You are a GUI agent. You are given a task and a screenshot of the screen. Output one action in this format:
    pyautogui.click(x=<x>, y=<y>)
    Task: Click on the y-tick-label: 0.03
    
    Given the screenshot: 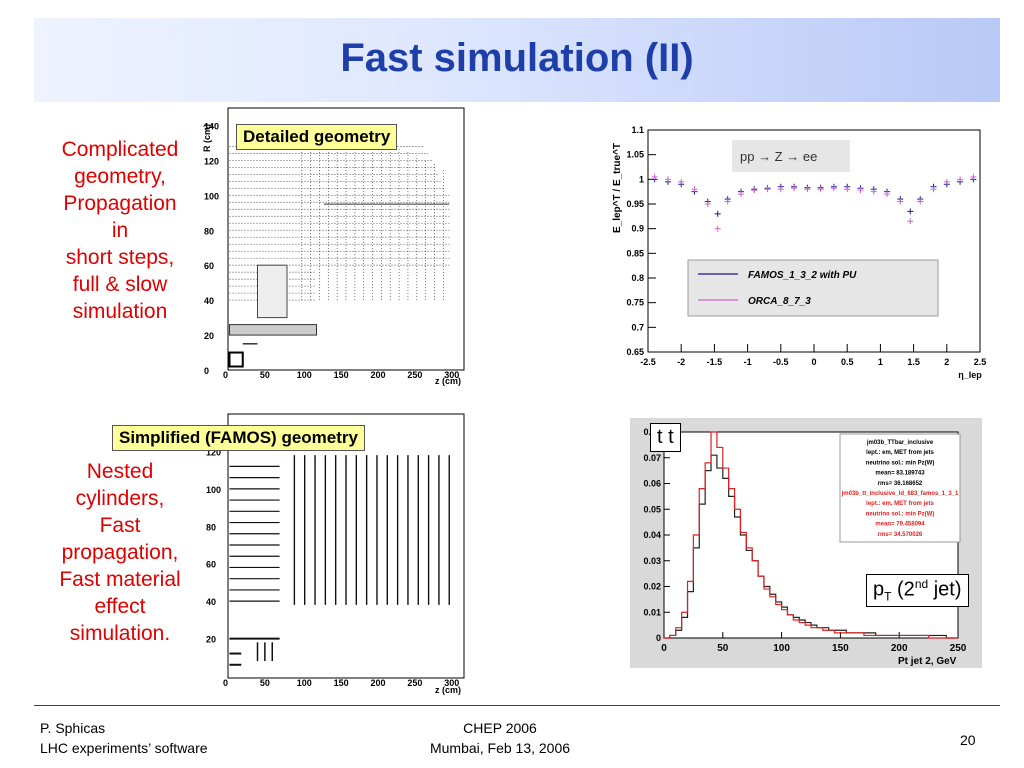 What is the action you would take?
    pyautogui.click(x=652, y=561)
    